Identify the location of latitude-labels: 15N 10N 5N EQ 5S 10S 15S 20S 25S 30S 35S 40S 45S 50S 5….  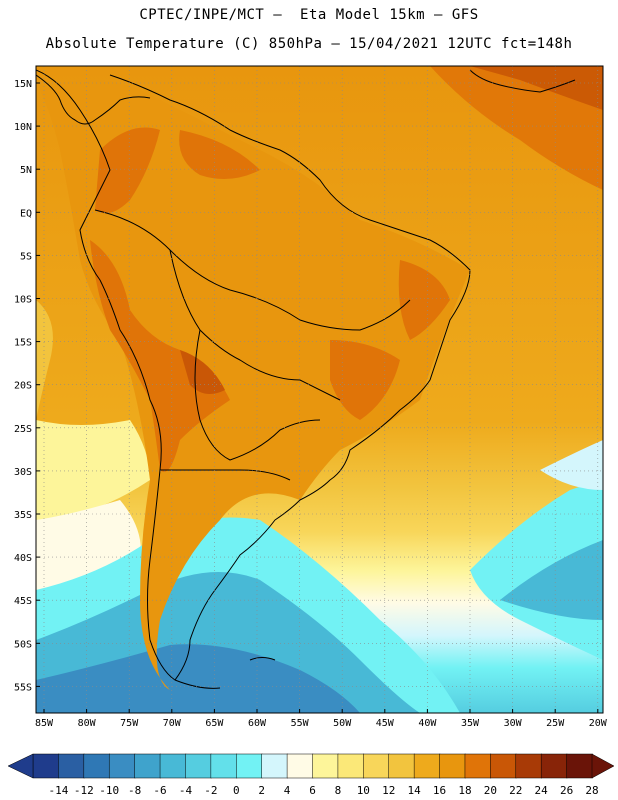
(27, 386).